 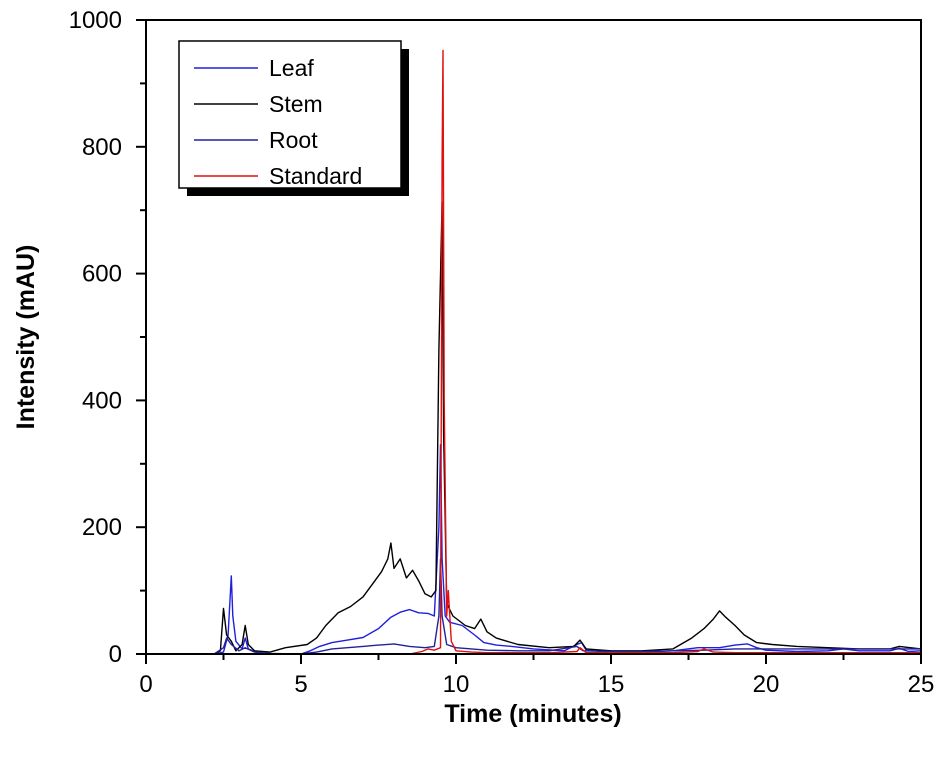 I want to click on y-axis: 0 200 400 600 800 1000, so click(x=107, y=337).